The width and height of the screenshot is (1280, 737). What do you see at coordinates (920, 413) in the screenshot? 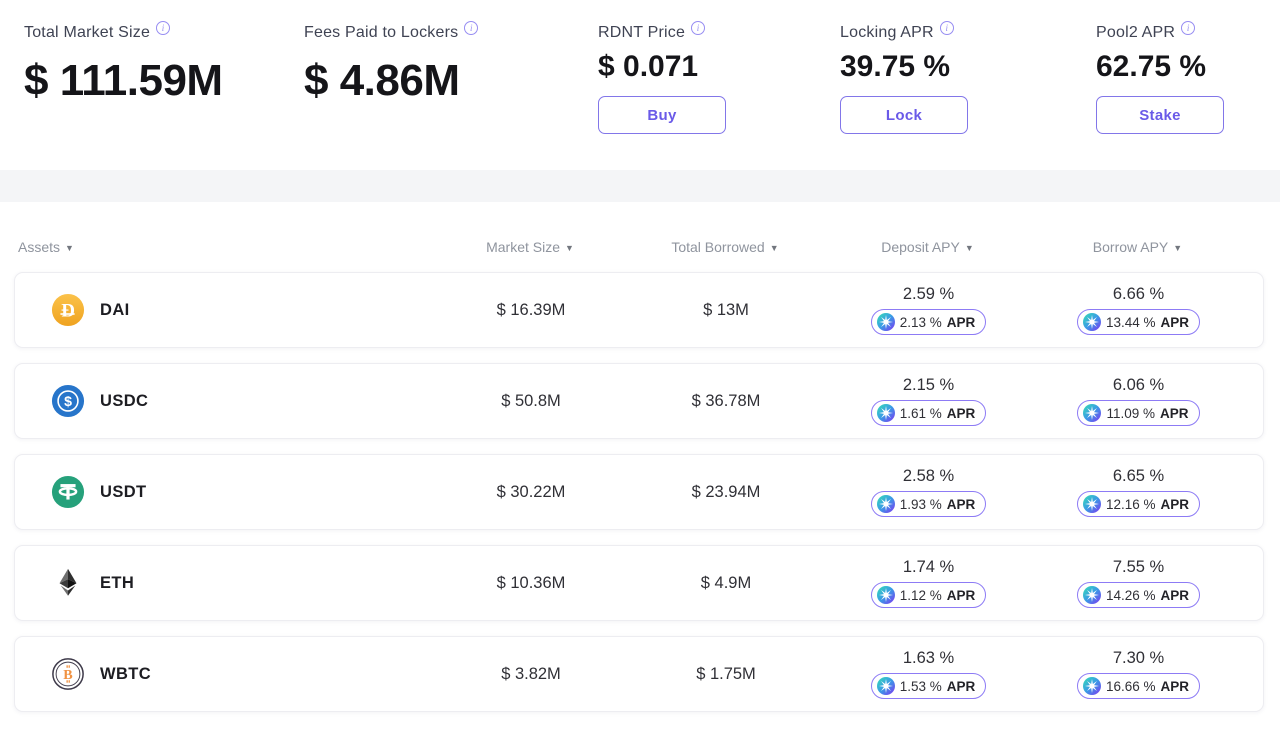
I see `apr-value: 1.61 %` at bounding box center [920, 413].